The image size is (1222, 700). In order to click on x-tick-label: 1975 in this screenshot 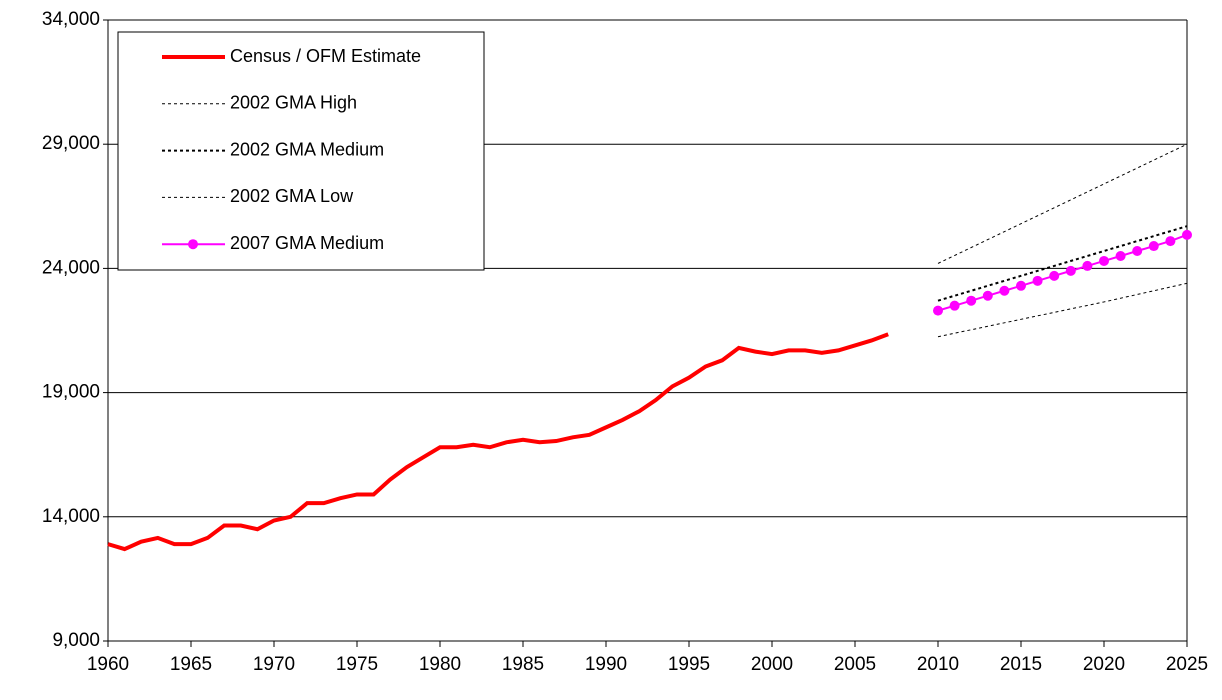, I will do `click(357, 664)`.